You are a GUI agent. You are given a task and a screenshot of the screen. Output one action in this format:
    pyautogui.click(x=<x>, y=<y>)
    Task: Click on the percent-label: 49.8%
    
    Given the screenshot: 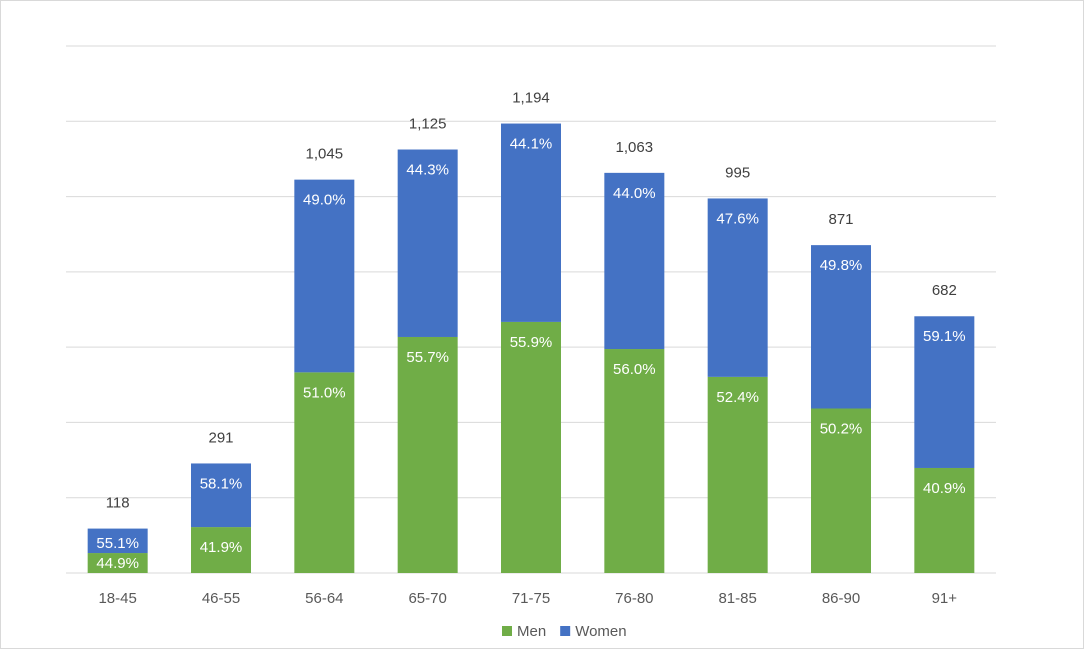 What is the action you would take?
    pyautogui.click(x=841, y=265)
    